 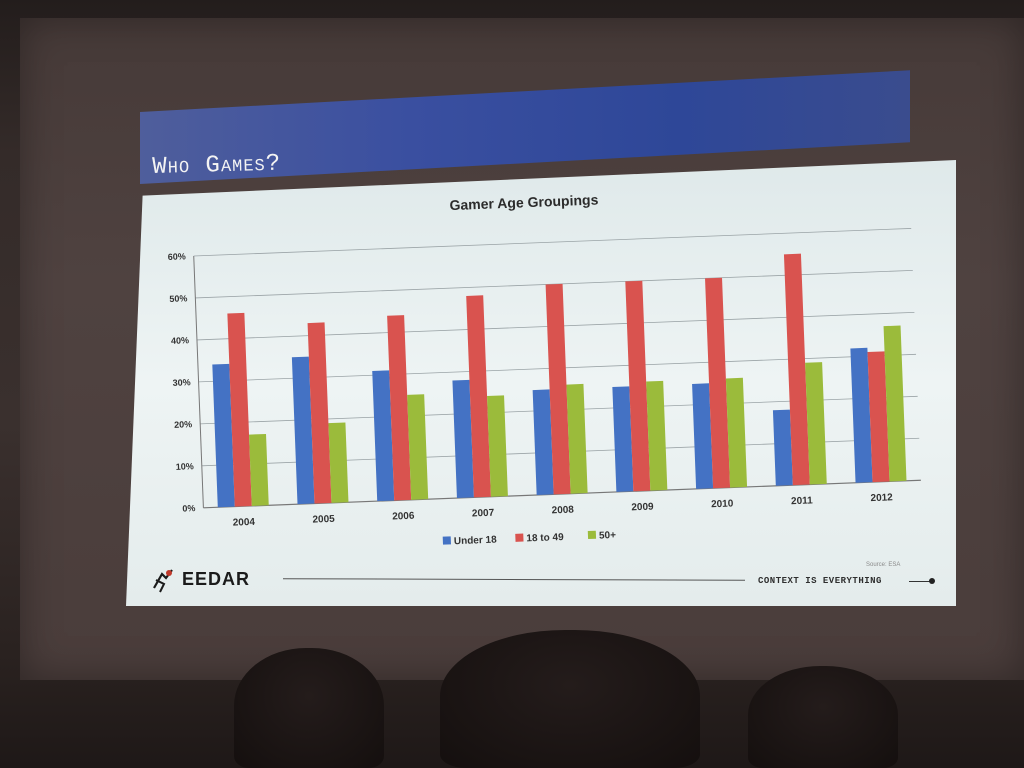 I want to click on x-category-label: 2007, so click(x=483, y=514).